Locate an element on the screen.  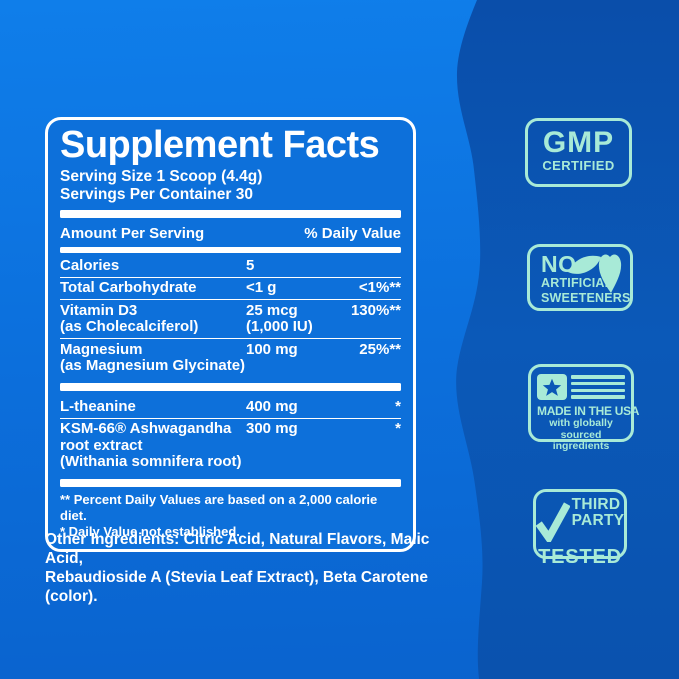
row-name-line: KSM-66® Ashwagandha is located at coordinates (146, 428).